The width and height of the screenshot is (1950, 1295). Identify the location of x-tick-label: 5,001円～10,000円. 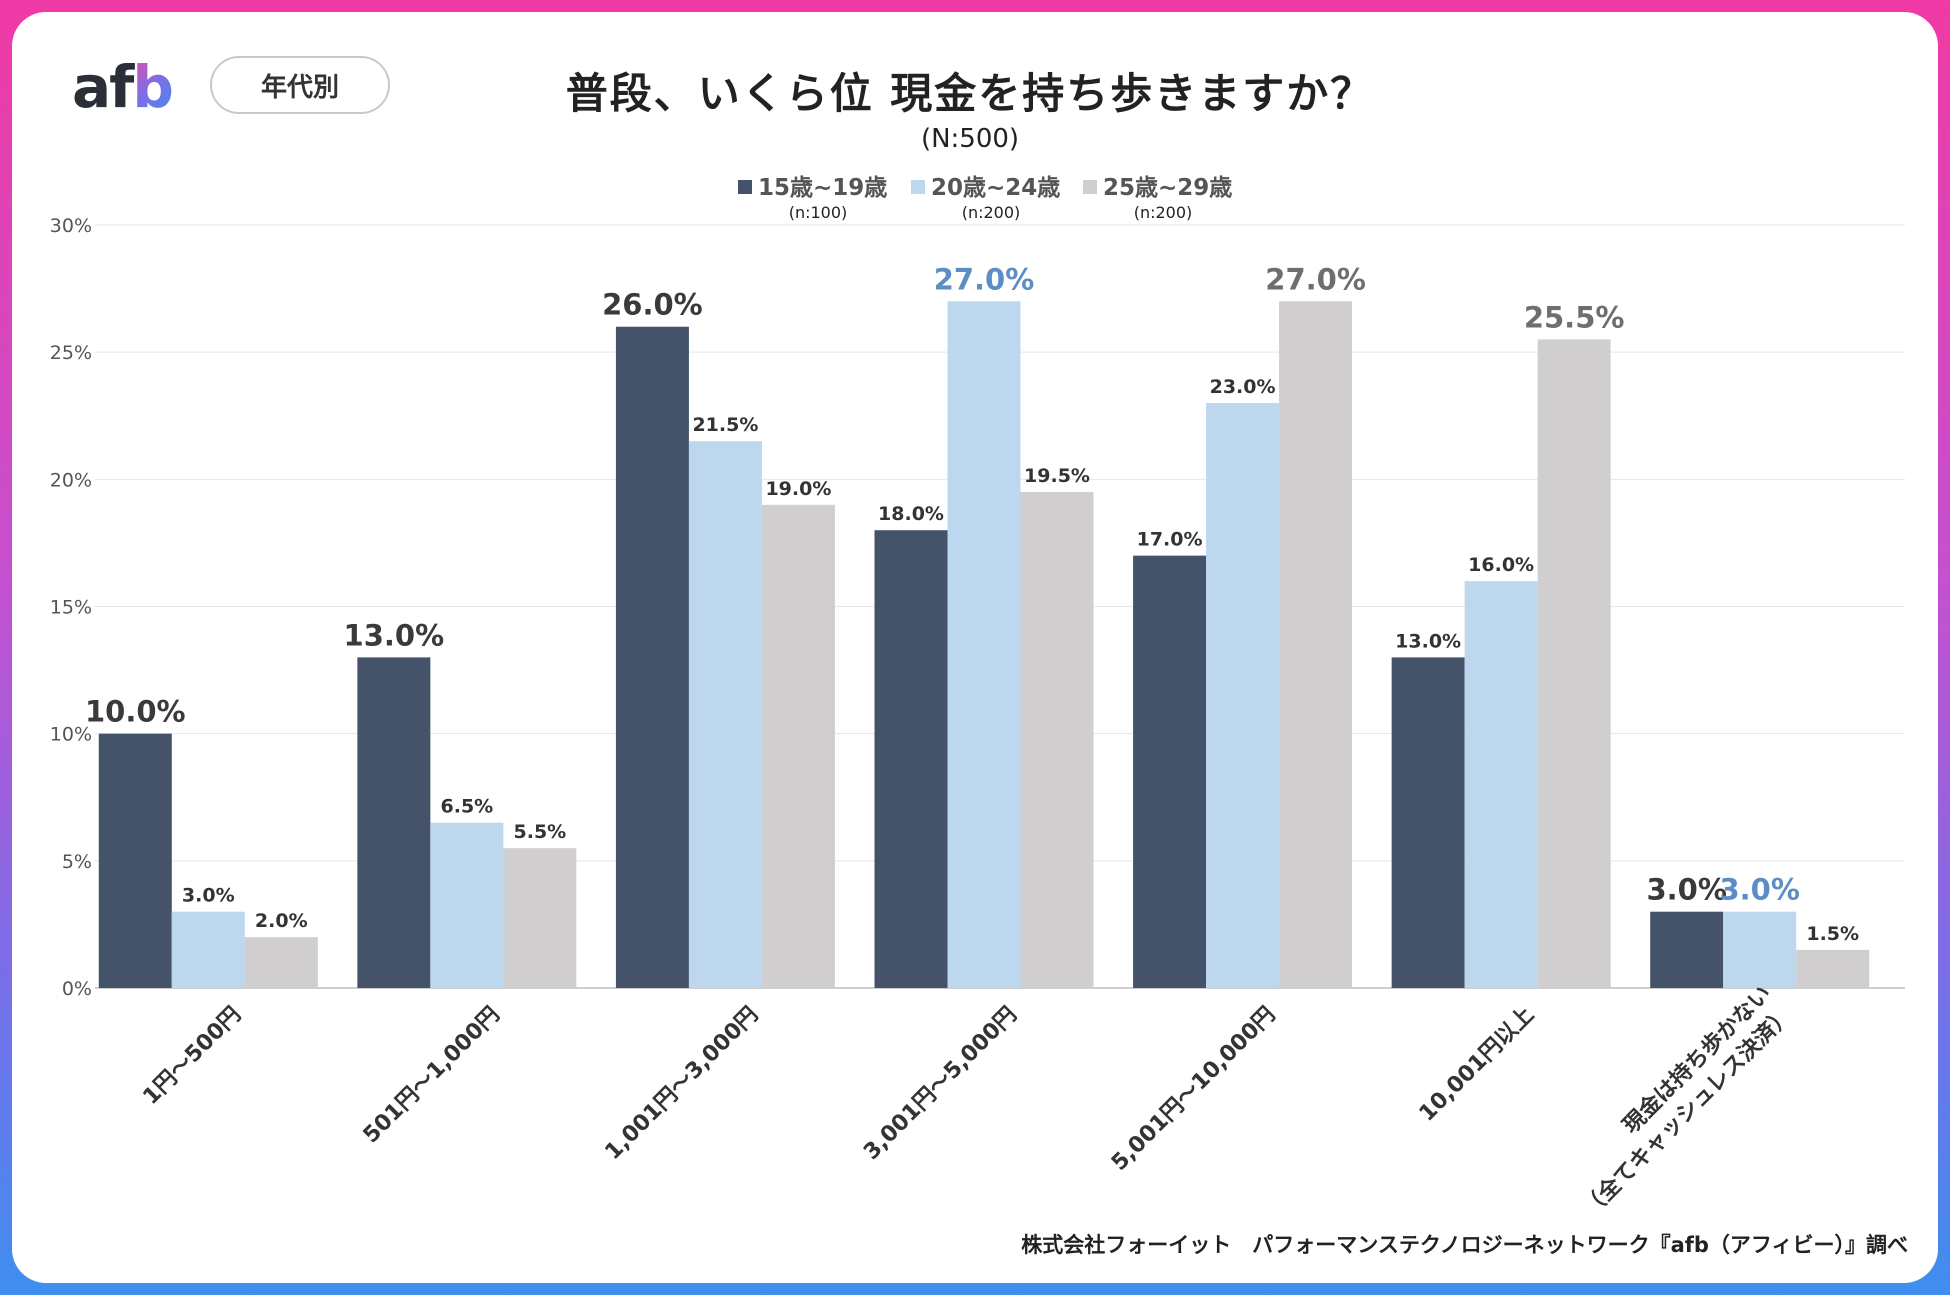
(1194, 1089).